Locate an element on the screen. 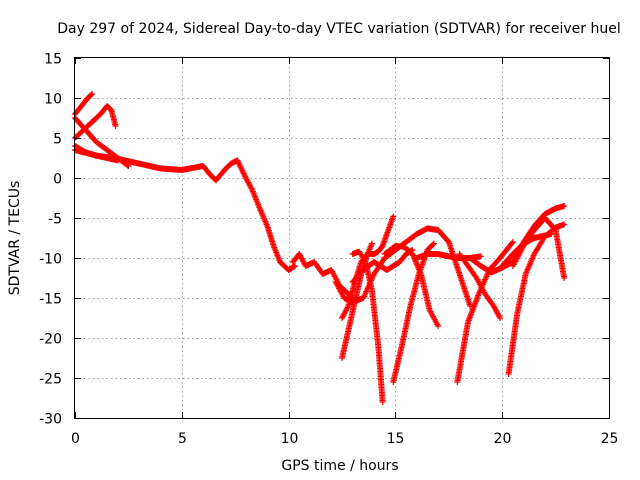  series-track-r is located at coordinates (480, 286).